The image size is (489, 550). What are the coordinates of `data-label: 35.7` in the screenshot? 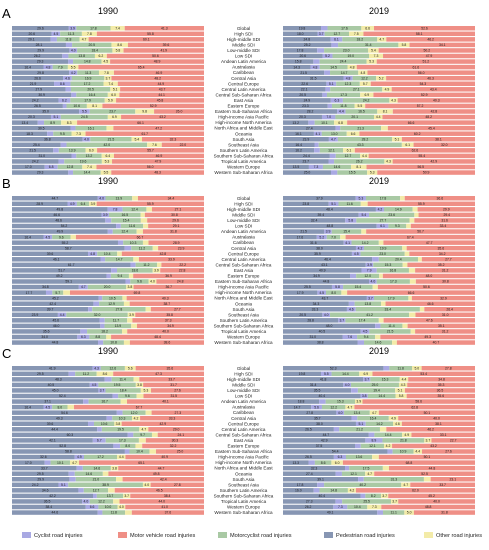 It's located at (317, 418).